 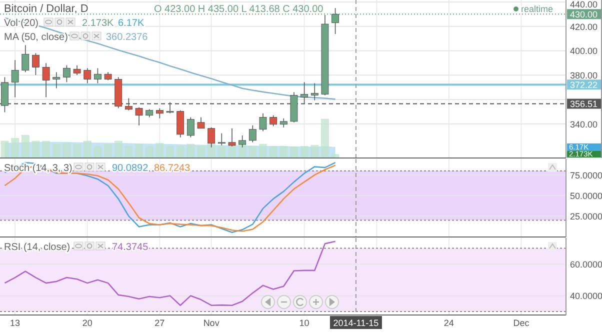 I want to click on chart-title: RSI (14, close), so click(x=37, y=247).